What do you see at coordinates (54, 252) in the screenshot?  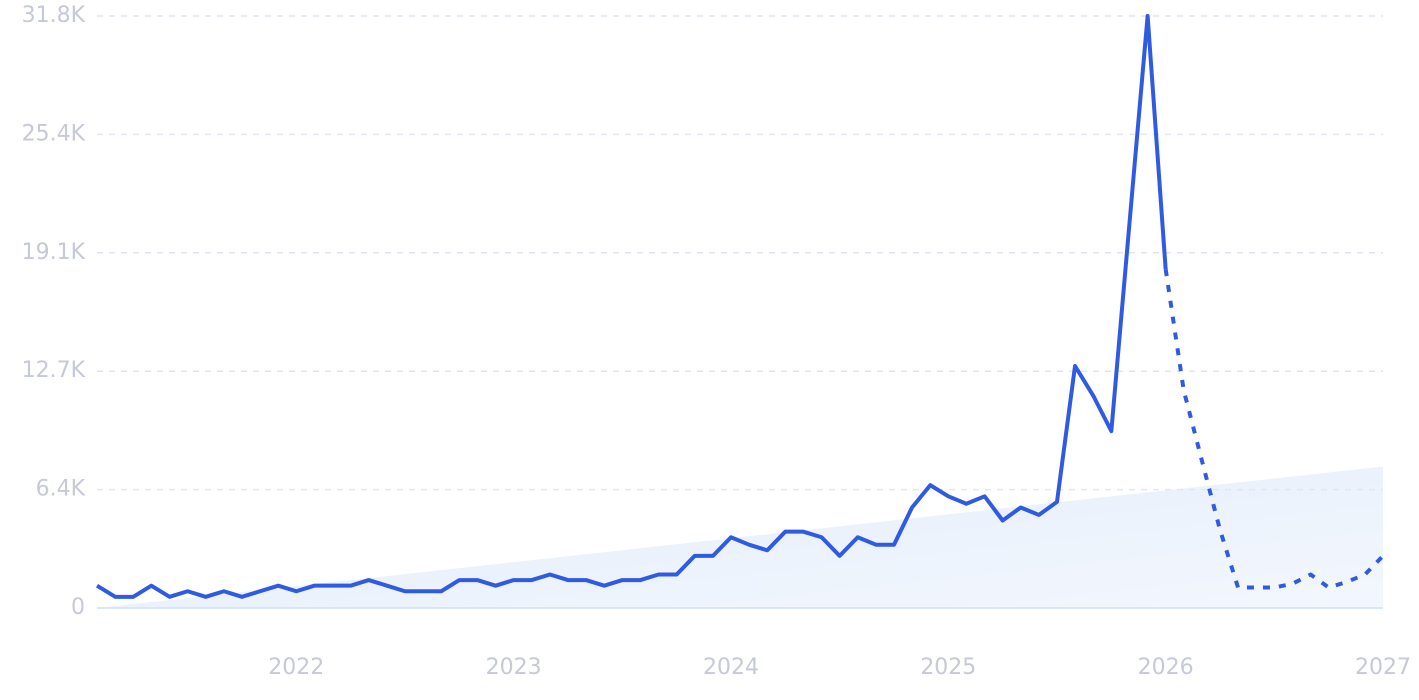 I see `y-tick-label: 19.1K` at bounding box center [54, 252].